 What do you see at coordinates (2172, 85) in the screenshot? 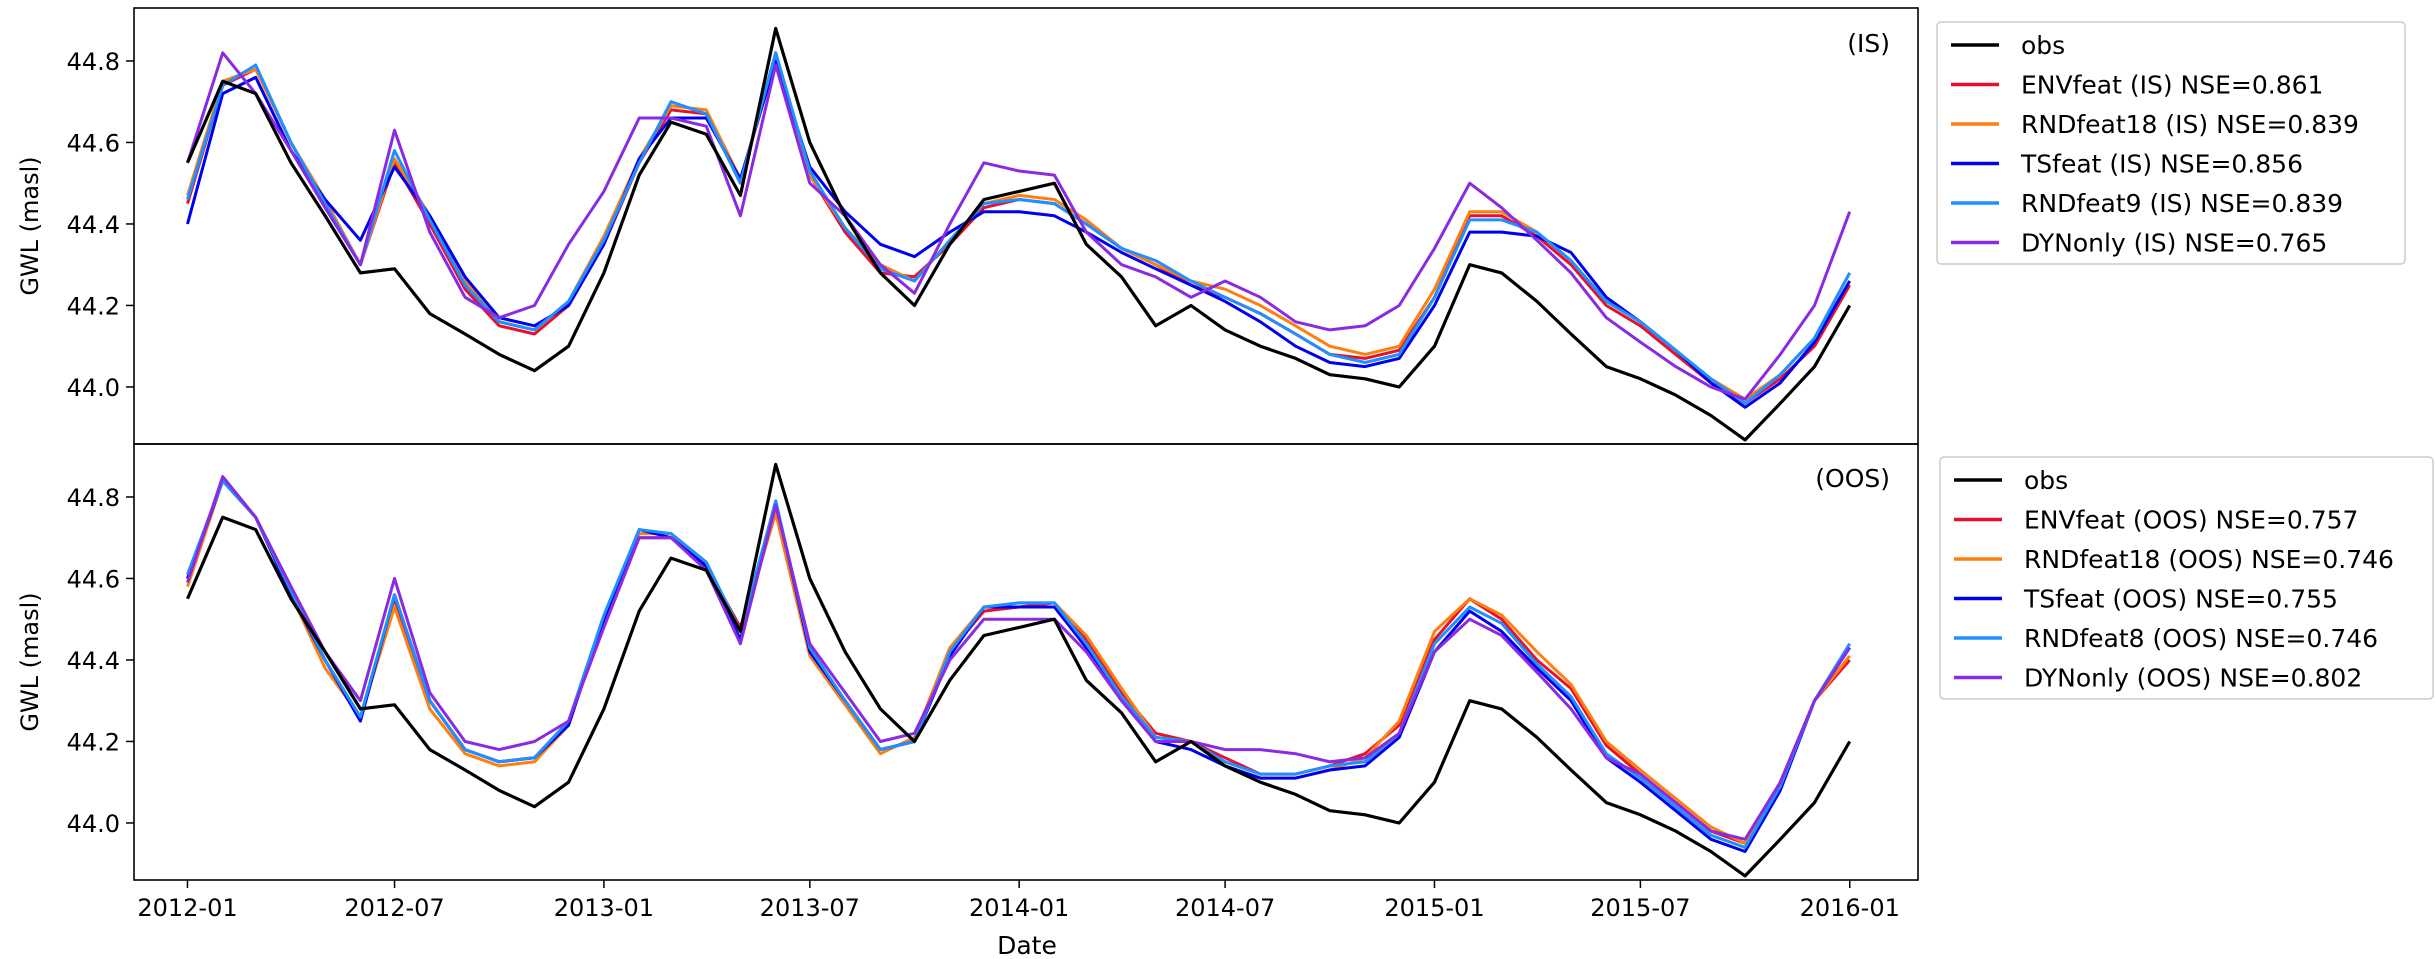
I see `legend-entry: ENVfeat (IS) NSE=0.861` at bounding box center [2172, 85].